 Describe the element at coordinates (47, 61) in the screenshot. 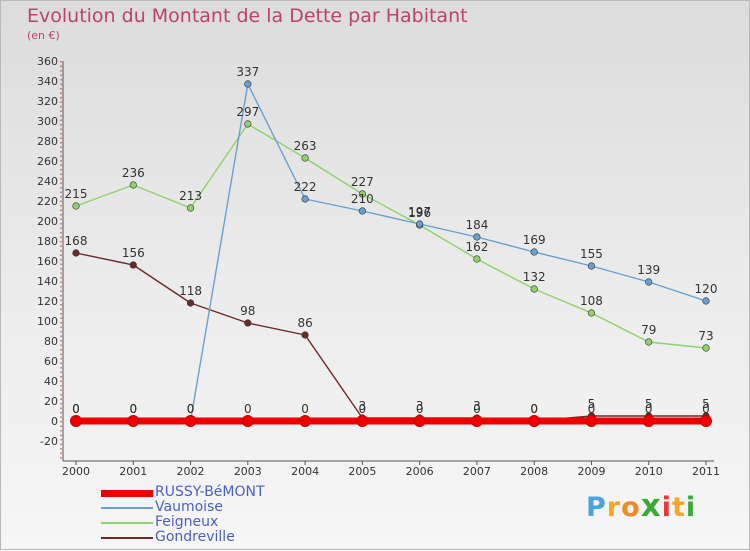

I see `y-tick-label: 360` at that location.